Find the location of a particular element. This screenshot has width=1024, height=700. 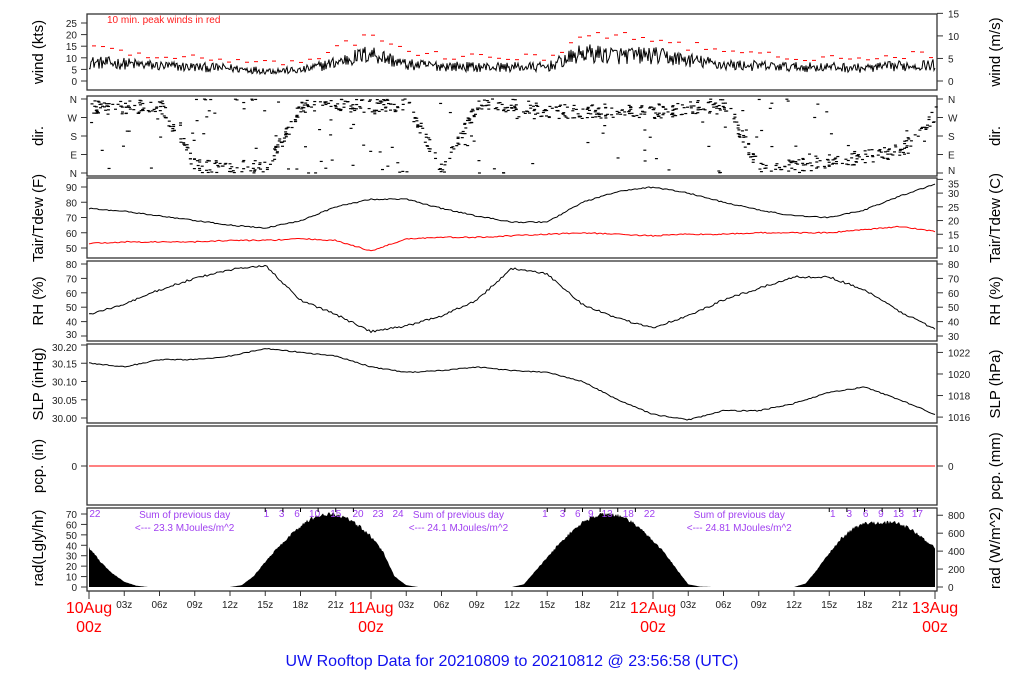

rh-tick-label: 70 is located at coordinates (72, 279).